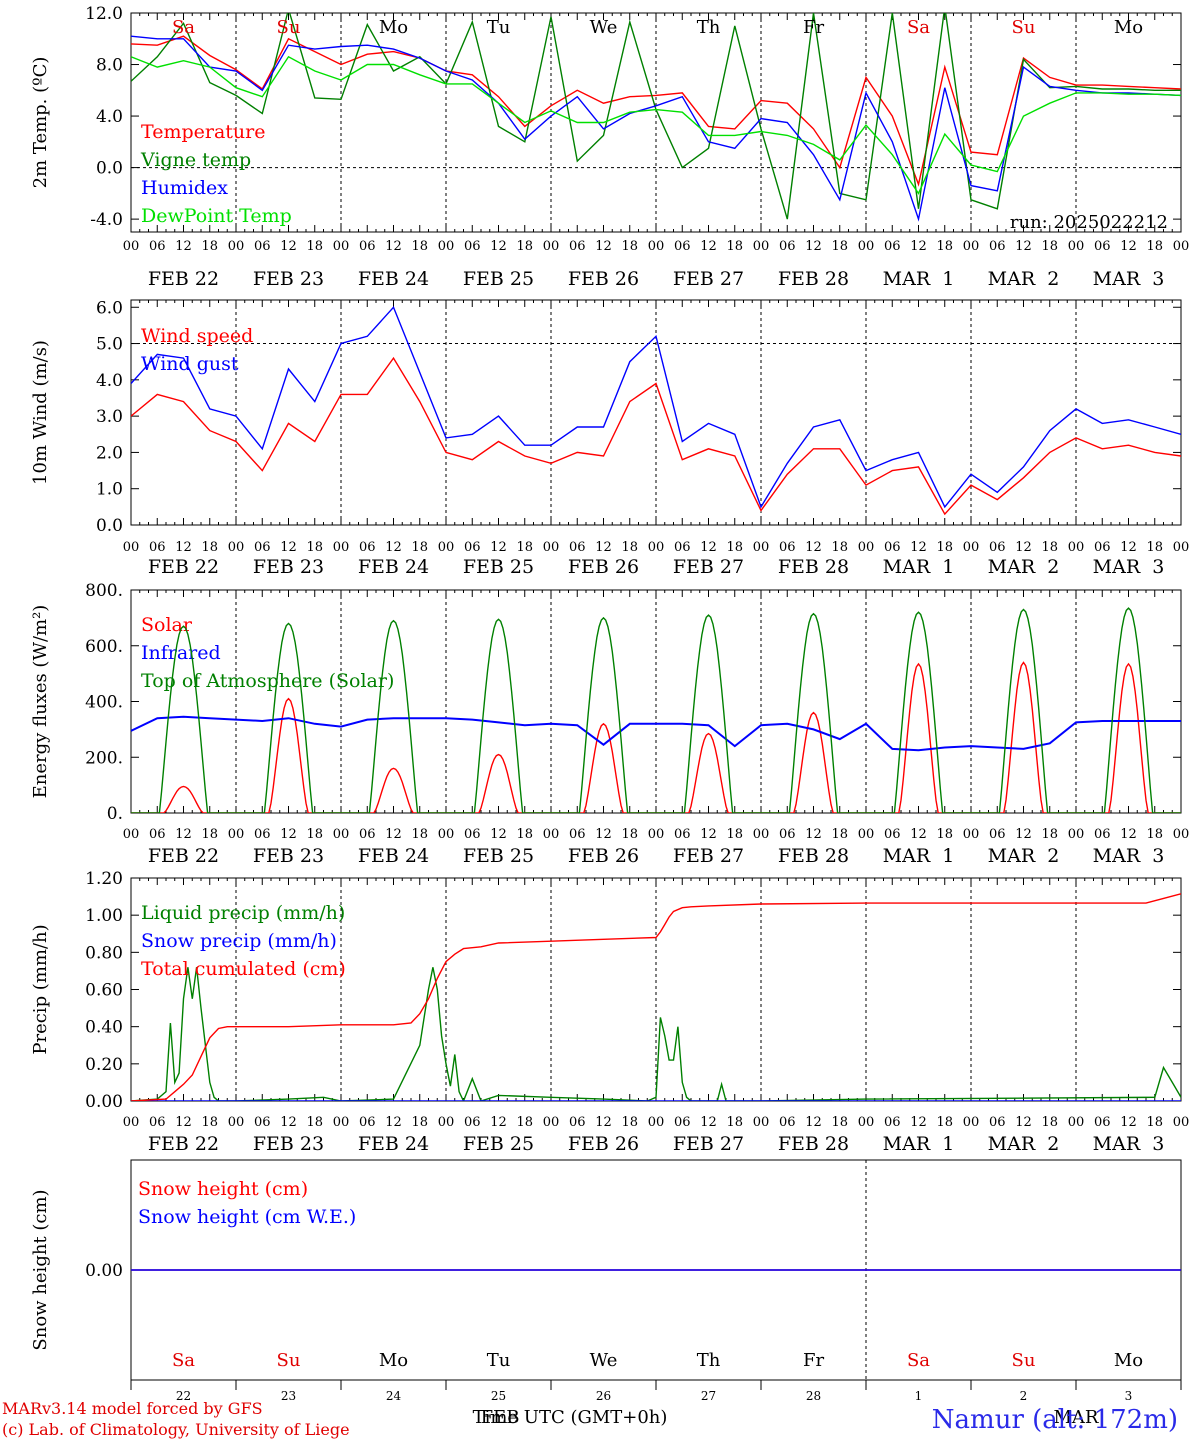 This screenshot has width=1194, height=1445. Describe the element at coordinates (919, 1396) in the screenshot. I see `day-number-label: 1` at that location.